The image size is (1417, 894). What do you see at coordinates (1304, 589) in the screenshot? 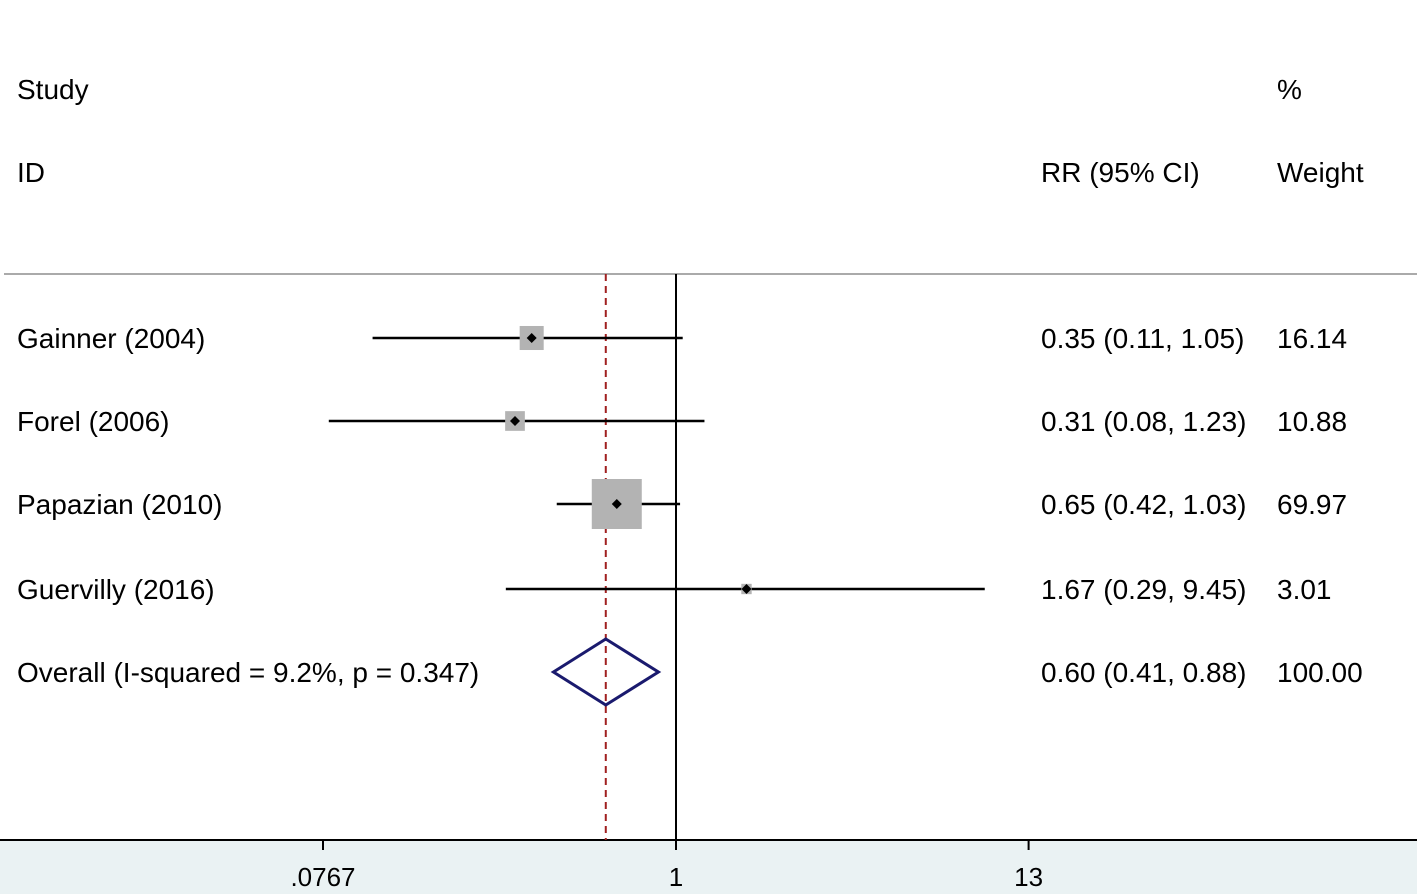
I see `study-weight: 3.01` at bounding box center [1304, 589].